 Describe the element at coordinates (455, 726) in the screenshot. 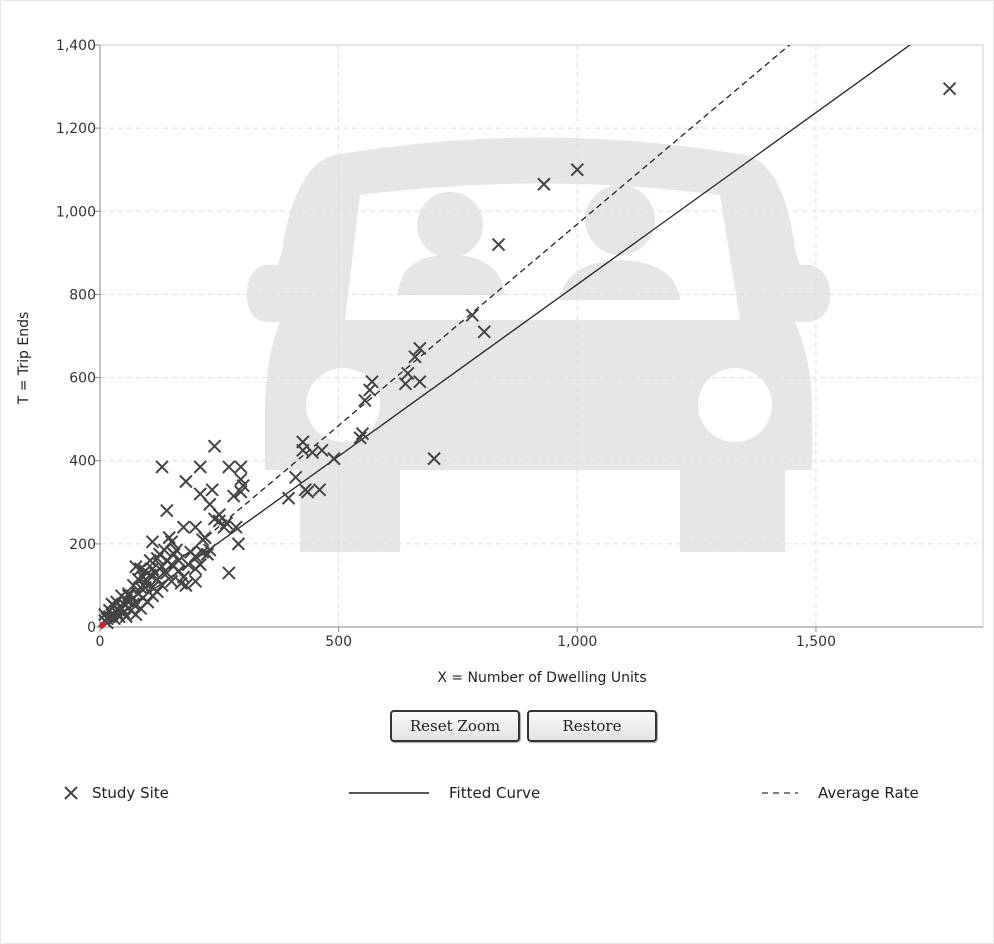

I see `reset-zoom-button: Reset Zoom` at that location.